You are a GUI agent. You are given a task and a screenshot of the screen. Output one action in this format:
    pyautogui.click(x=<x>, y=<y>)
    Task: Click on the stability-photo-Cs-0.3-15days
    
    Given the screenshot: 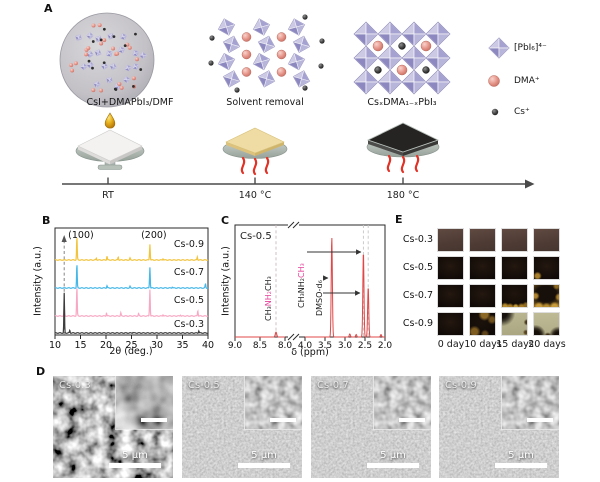 What is the action you would take?
    pyautogui.click(x=514, y=240)
    